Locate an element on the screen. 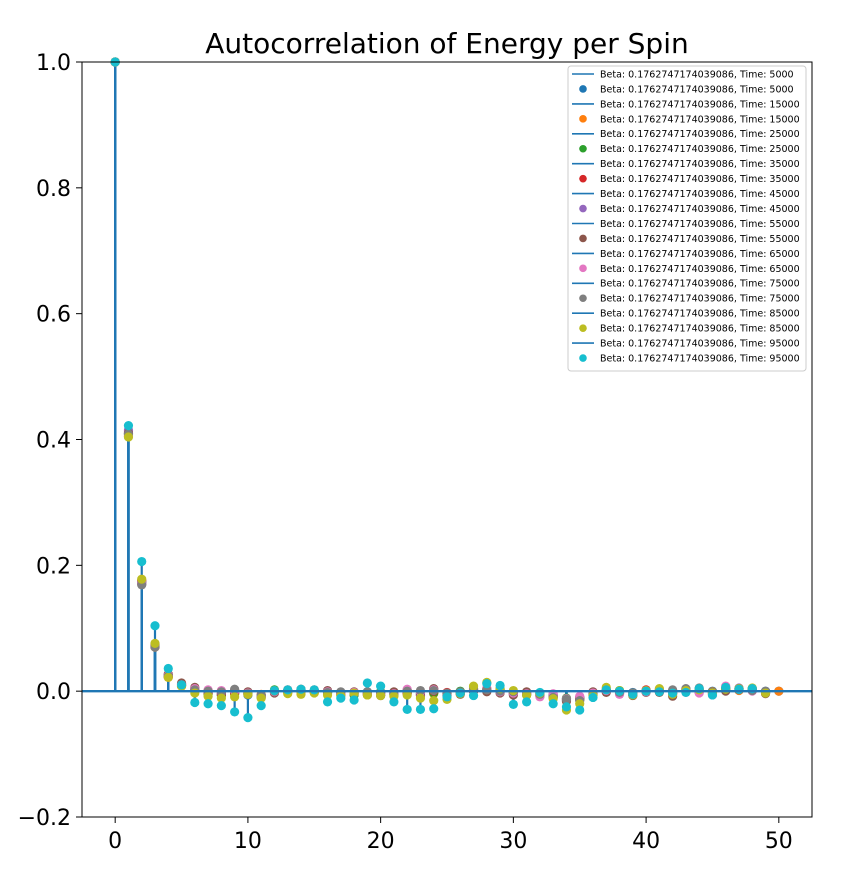 Image resolution: width=862 pixels, height=876 pixels. legend-entry-label: Beta: 0.1762747174039086, Time: 85000 is located at coordinates (700, 329).